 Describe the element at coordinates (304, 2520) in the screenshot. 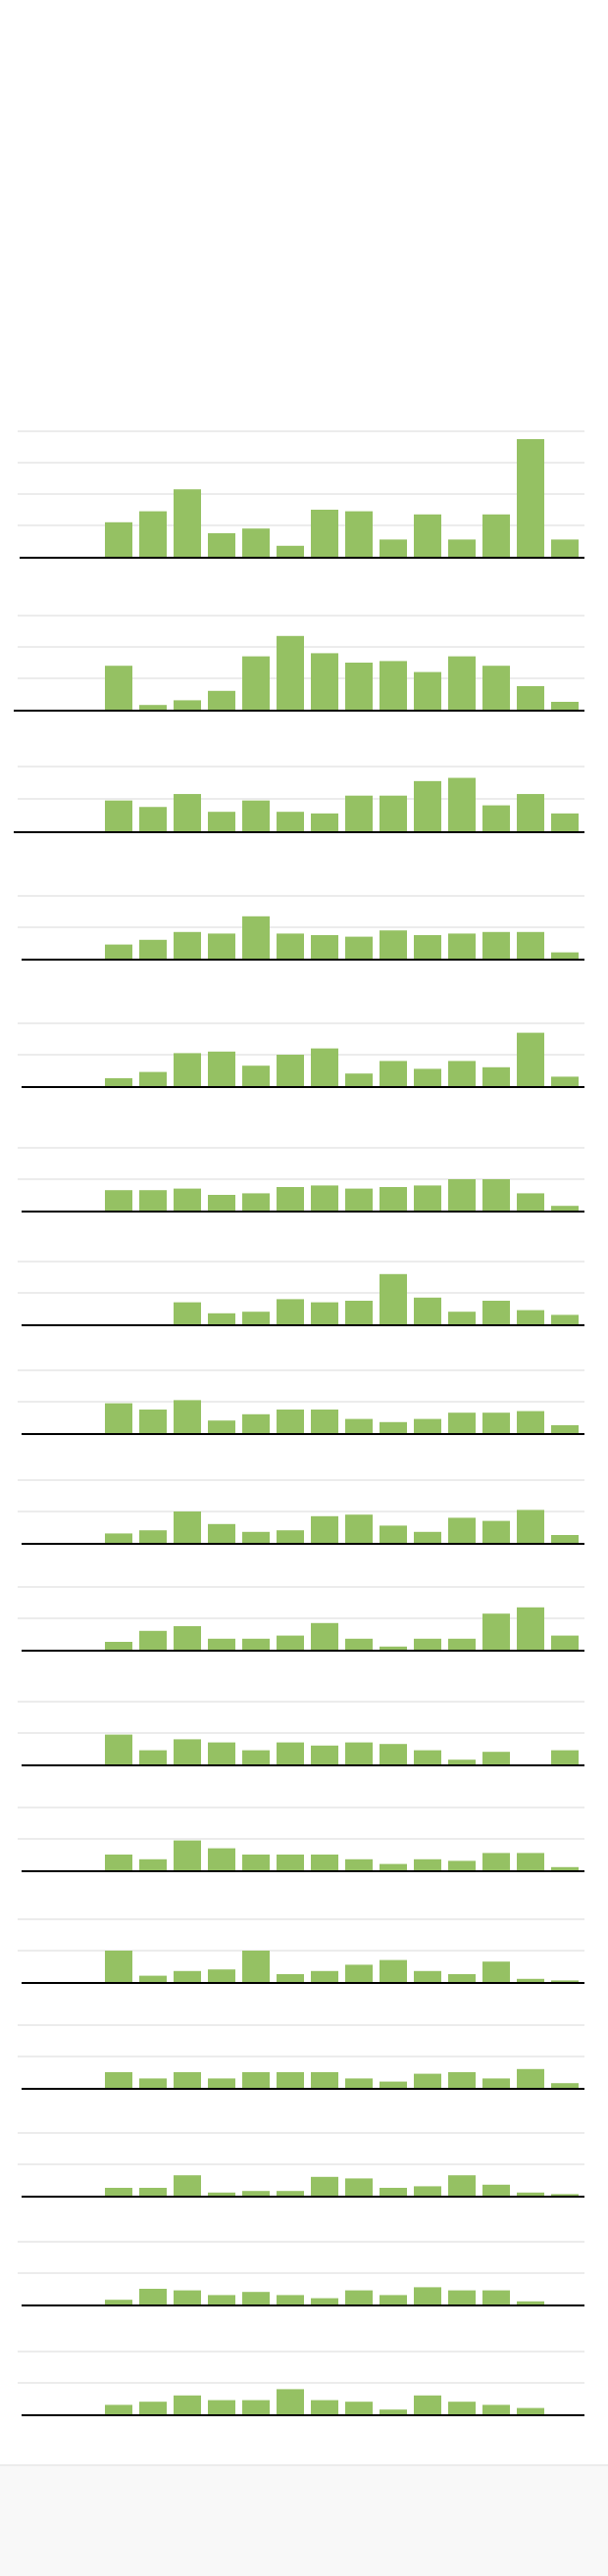

I see `page-footer-bar` at that location.